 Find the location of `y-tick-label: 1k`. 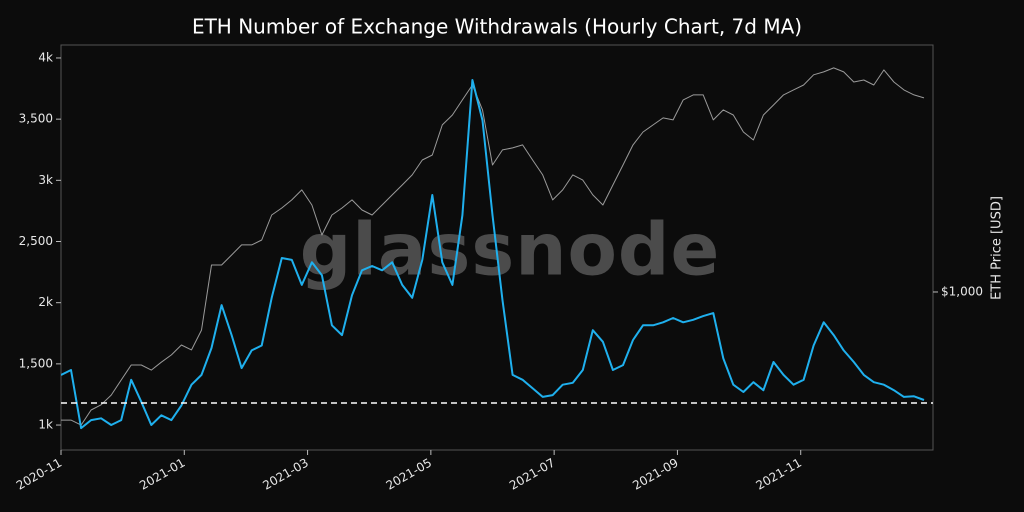

y-tick-label: 1k is located at coordinates (45, 425).